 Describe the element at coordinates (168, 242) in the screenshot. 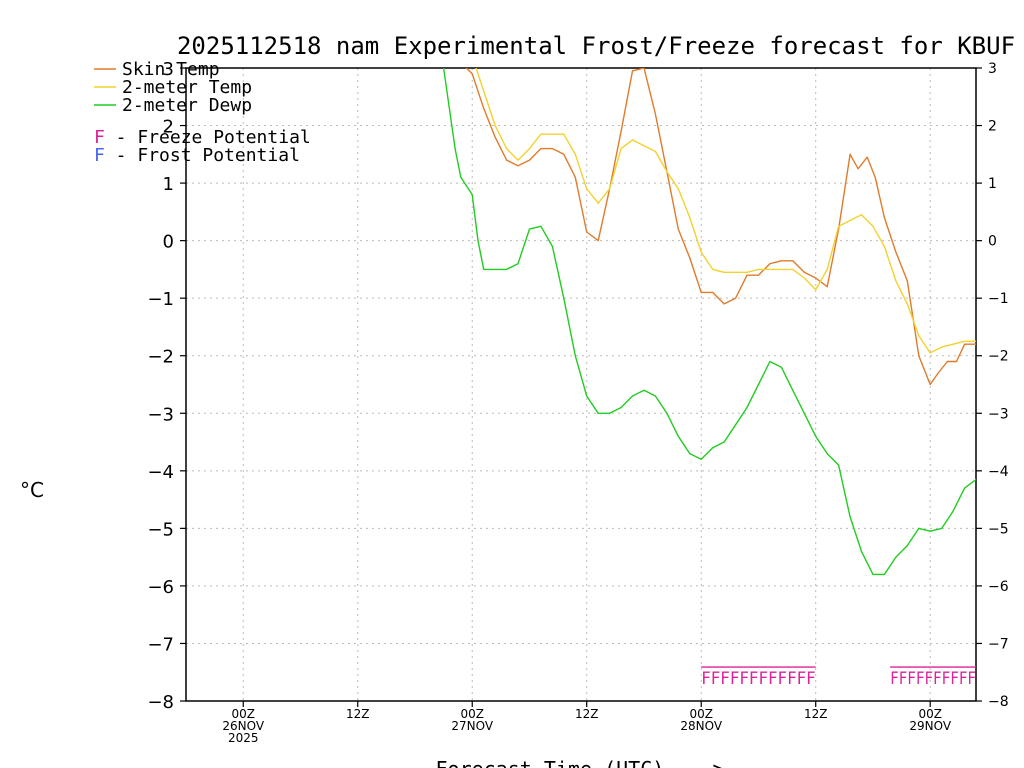

I see `y-tick-label-left: 0` at that location.